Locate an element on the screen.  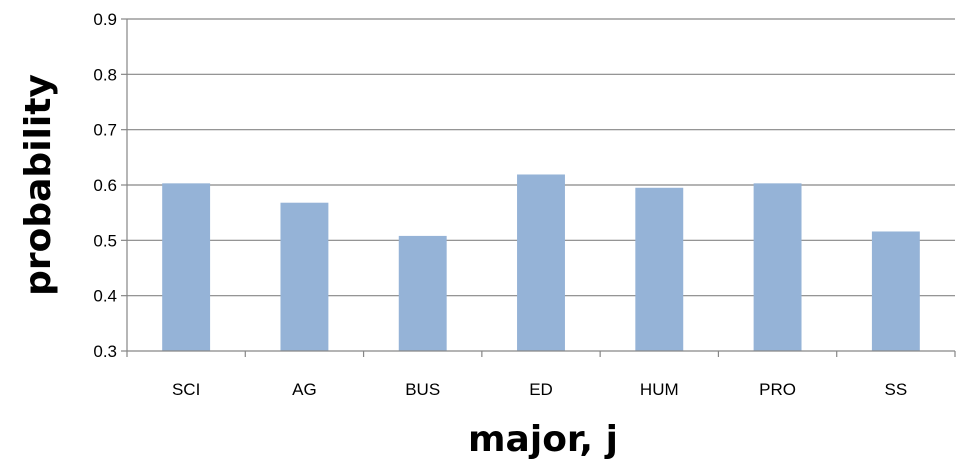
y-tick-labels: 0.3 0.4 0.5 0.6 0.7 0.8 0.9 is located at coordinates (105, 185).